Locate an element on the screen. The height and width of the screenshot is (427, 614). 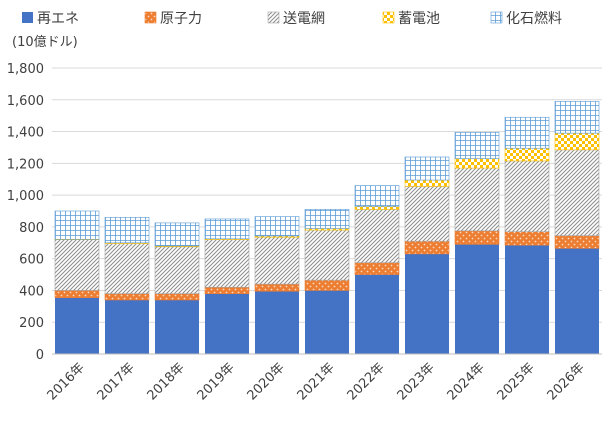
bar-送電網-2021年 is located at coordinates (327, 255).